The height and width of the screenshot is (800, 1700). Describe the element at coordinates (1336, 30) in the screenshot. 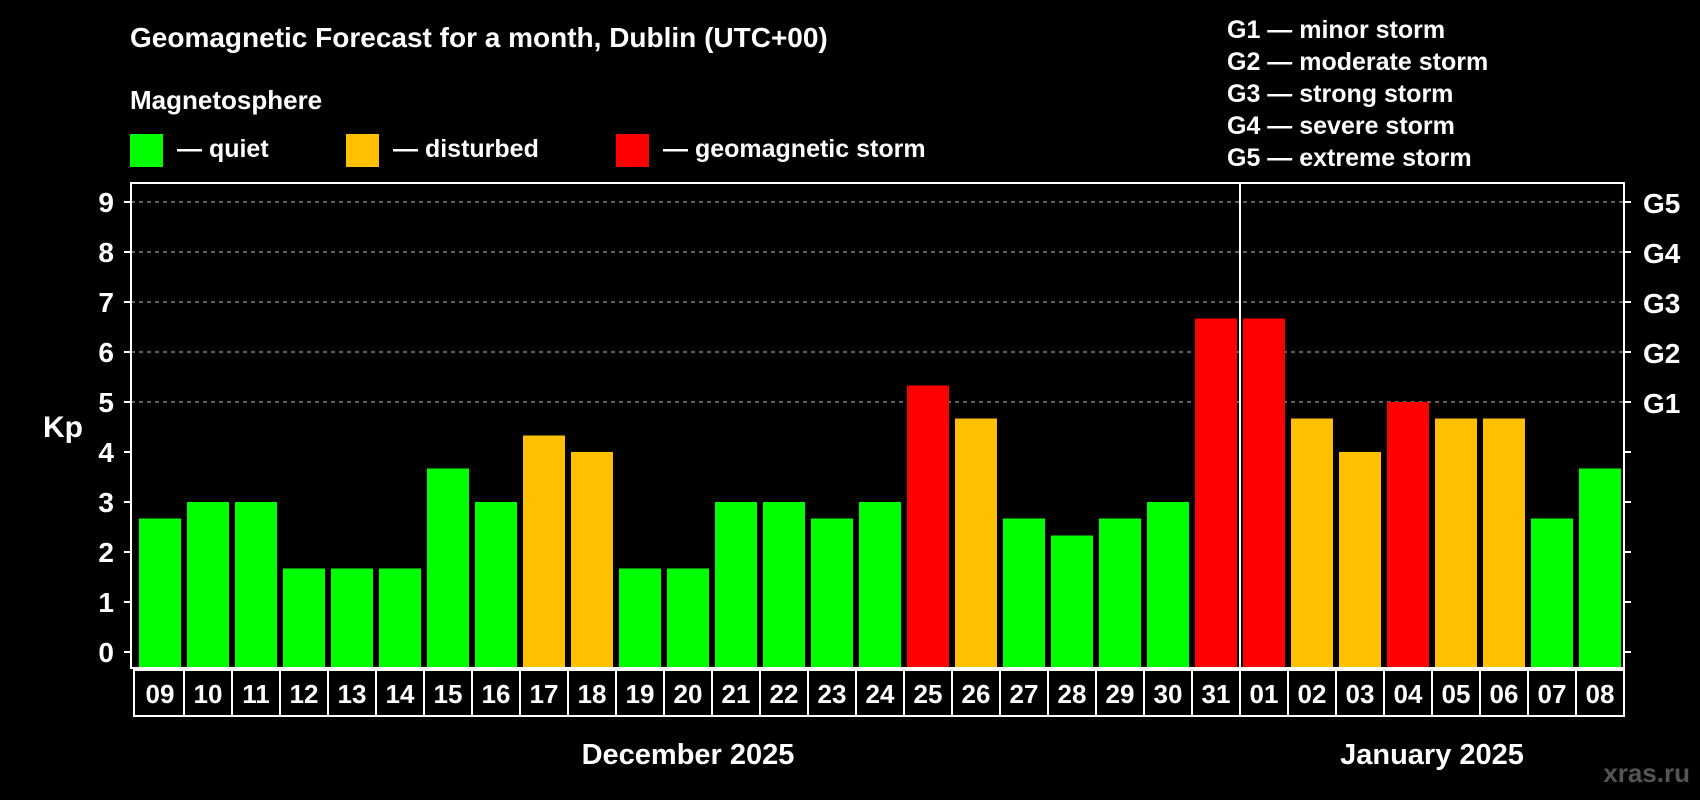

I see `storm-scale-g1: G1 — minor storm` at that location.